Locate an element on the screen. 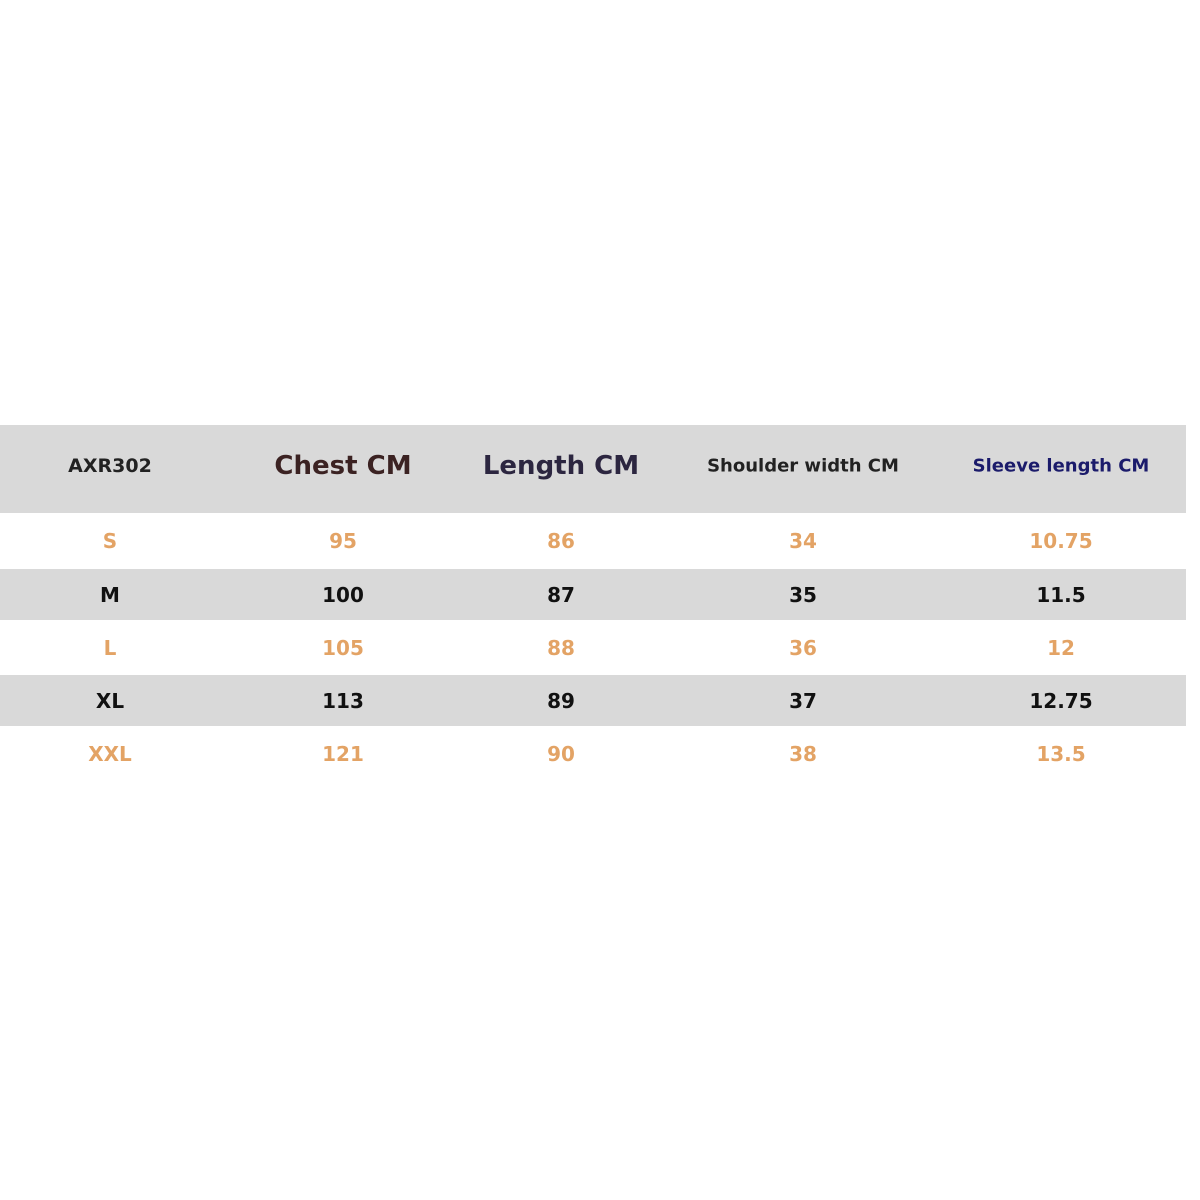  table-cell: 87 is located at coordinates (561, 594).